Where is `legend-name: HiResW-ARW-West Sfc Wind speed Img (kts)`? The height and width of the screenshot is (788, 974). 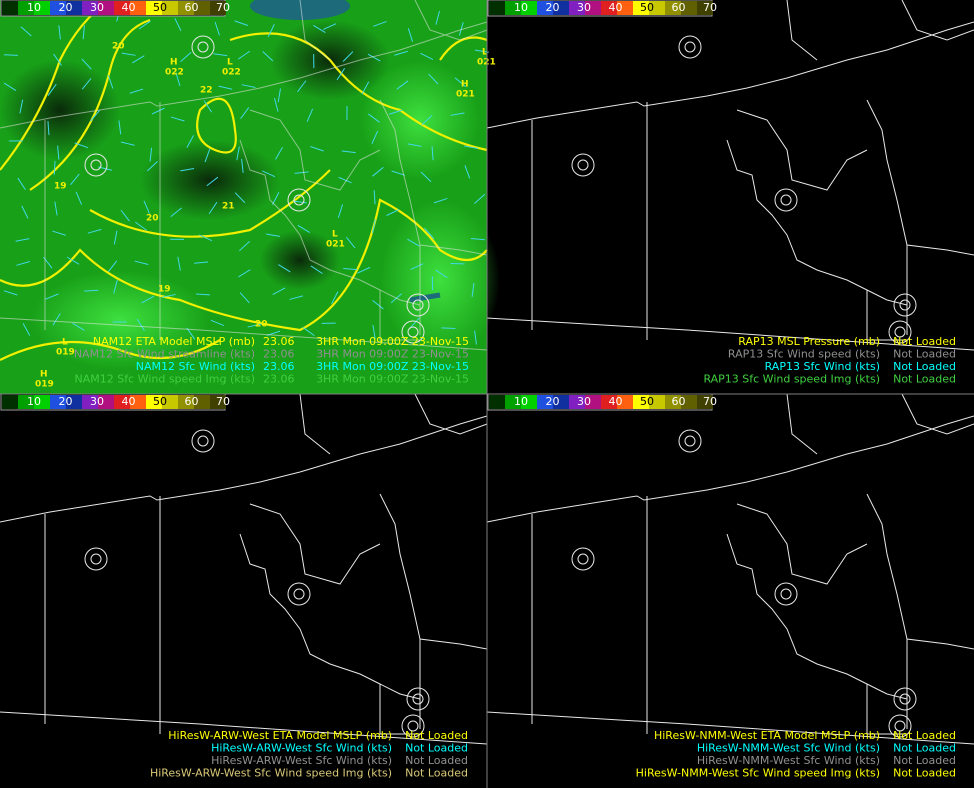 legend-name: HiResW-ARW-West Sfc Wind speed Img (kts) is located at coordinates (271, 773).